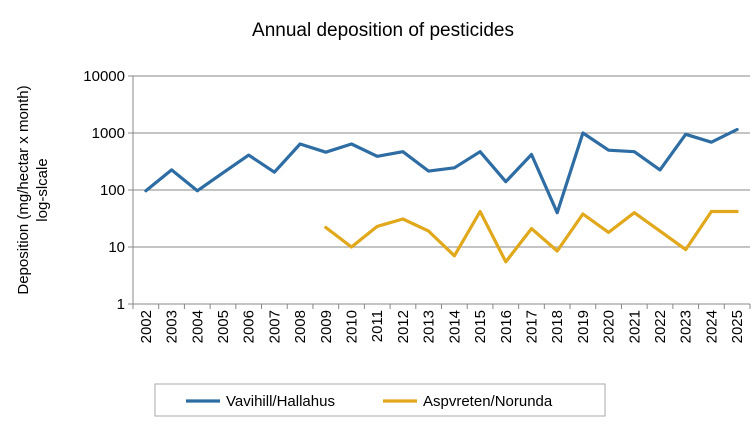 This screenshot has width=756, height=425. I want to click on x-tick-label: 2010, so click(352, 326).